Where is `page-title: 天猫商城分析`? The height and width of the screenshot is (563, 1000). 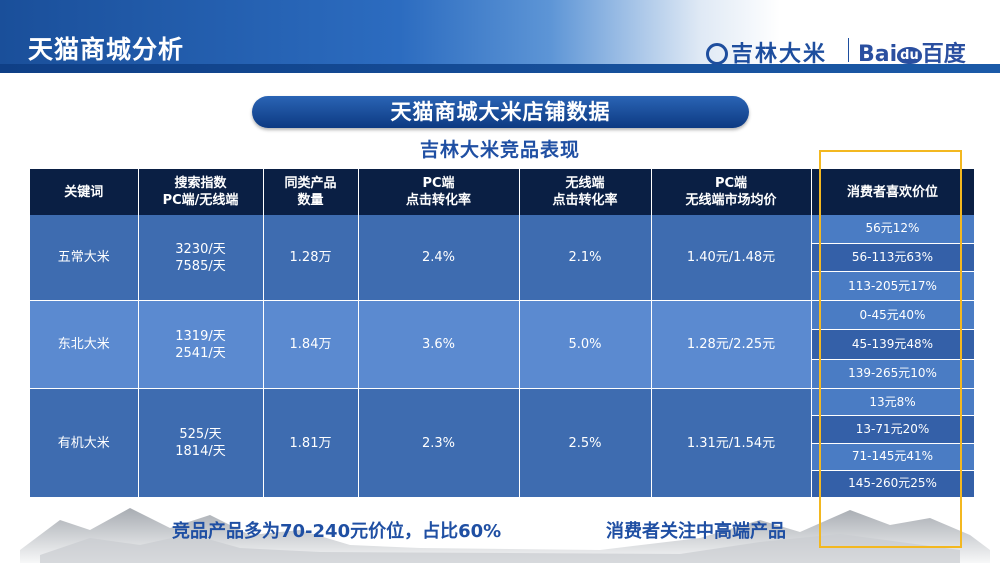
page-title: 天猫商城分析 is located at coordinates (106, 49).